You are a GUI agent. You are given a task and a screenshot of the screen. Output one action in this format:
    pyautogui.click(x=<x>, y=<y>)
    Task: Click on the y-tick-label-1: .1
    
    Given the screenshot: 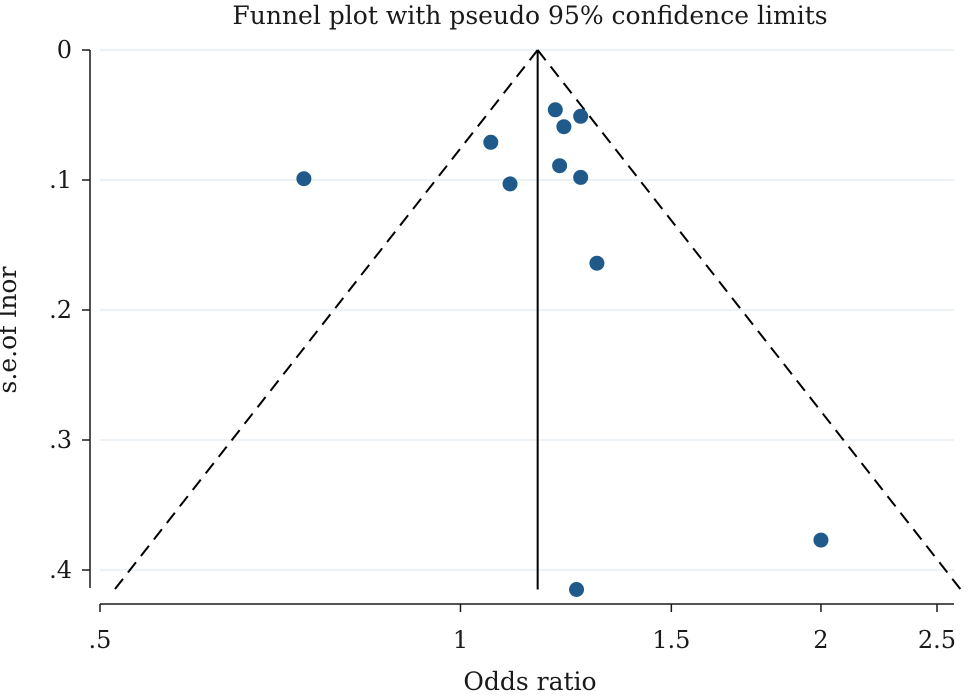 What is the action you would take?
    pyautogui.click(x=60, y=180)
    